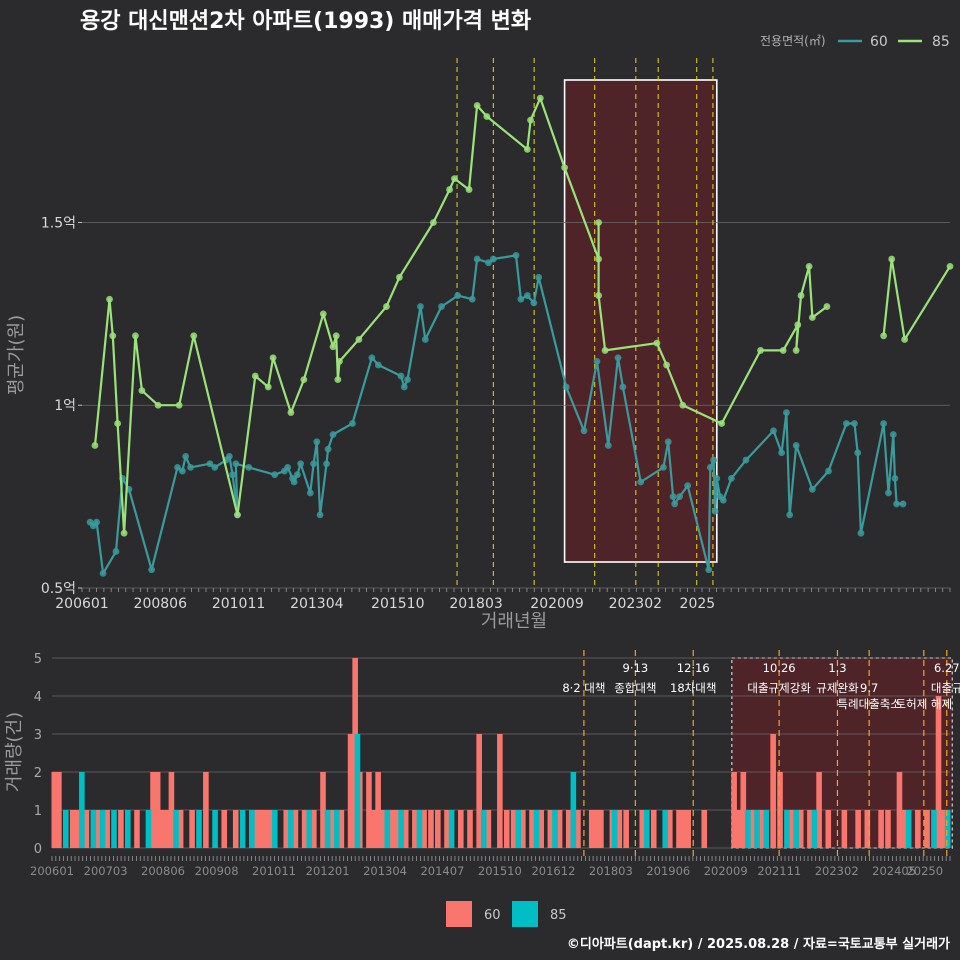 Image resolution: width=960 pixels, height=960 pixels. Describe the element at coordinates (693, 668) in the screenshot. I see `policy-annotation: 12·16` at that location.